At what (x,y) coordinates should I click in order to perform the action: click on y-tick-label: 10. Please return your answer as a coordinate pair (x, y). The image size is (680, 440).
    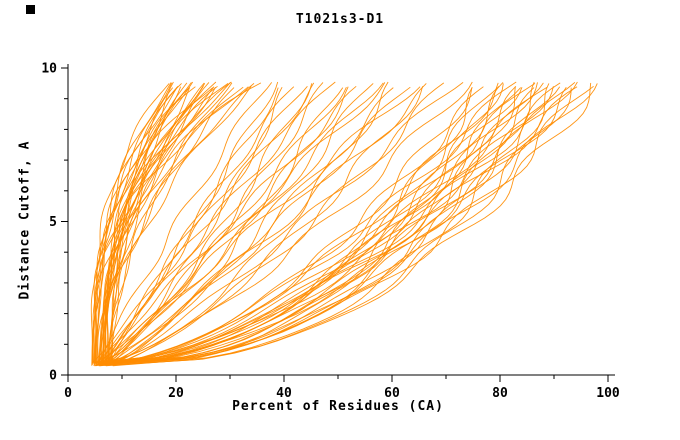
    Looking at the image, I should click on (49, 69).